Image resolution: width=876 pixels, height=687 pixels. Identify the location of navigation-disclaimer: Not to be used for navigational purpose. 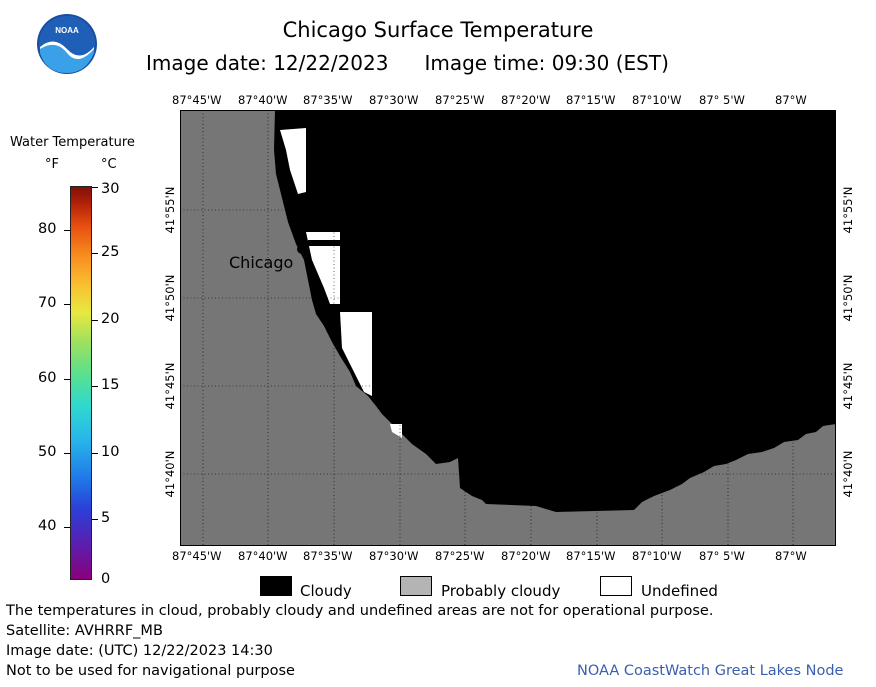
(150, 671).